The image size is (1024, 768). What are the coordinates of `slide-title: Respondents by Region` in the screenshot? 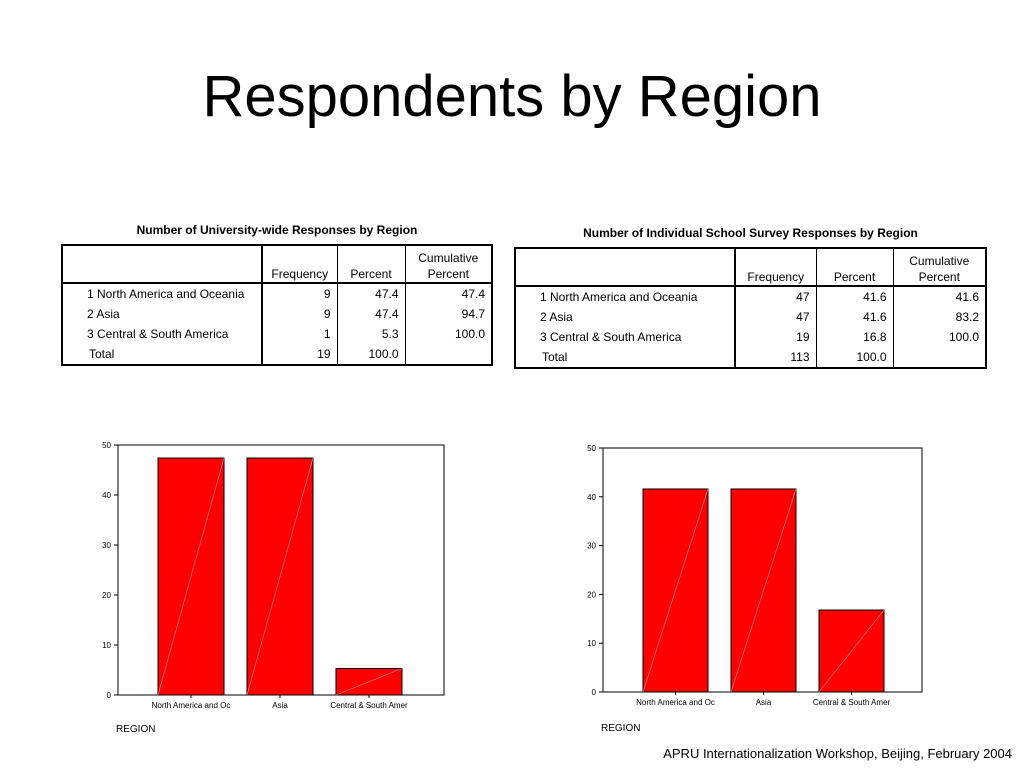 It's located at (512, 96).